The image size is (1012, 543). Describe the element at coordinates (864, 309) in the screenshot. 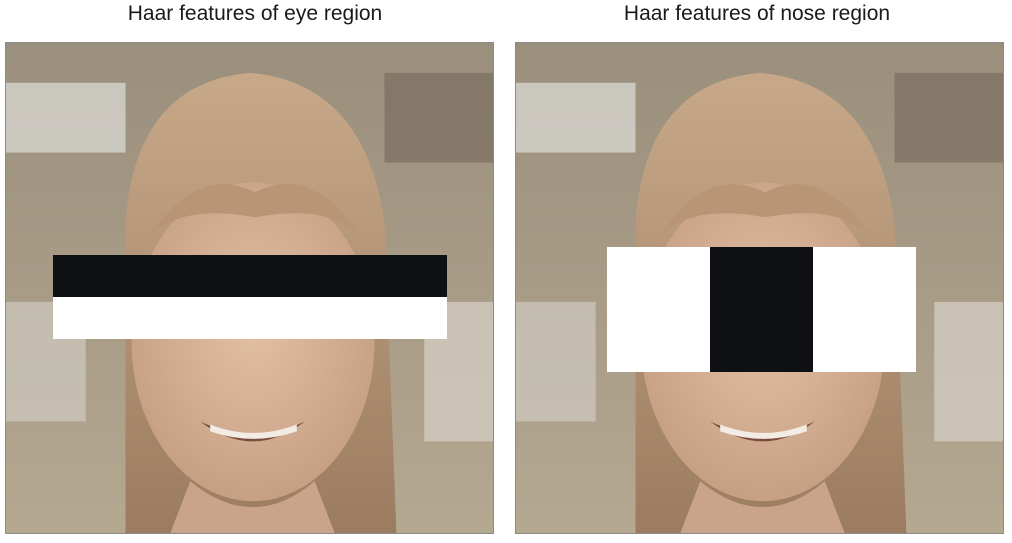

I see `nose-feature-right-light-rect` at that location.